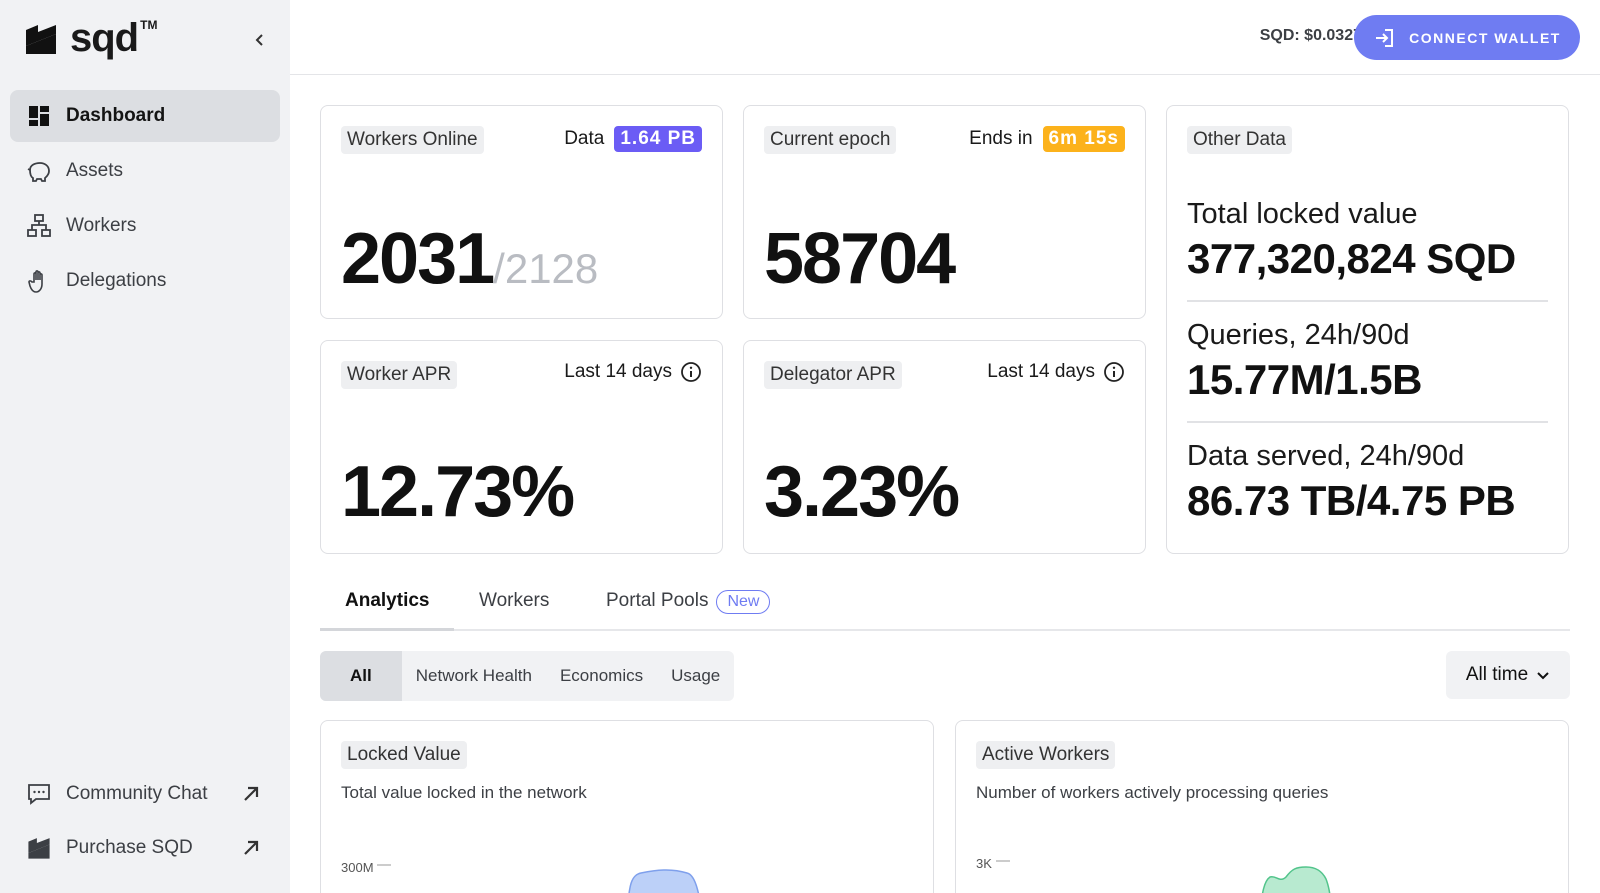 This screenshot has height=893, width=1600. I want to click on workers-online-card: Workers Online Data 1.64 PB 2031/2128, so click(521, 212).